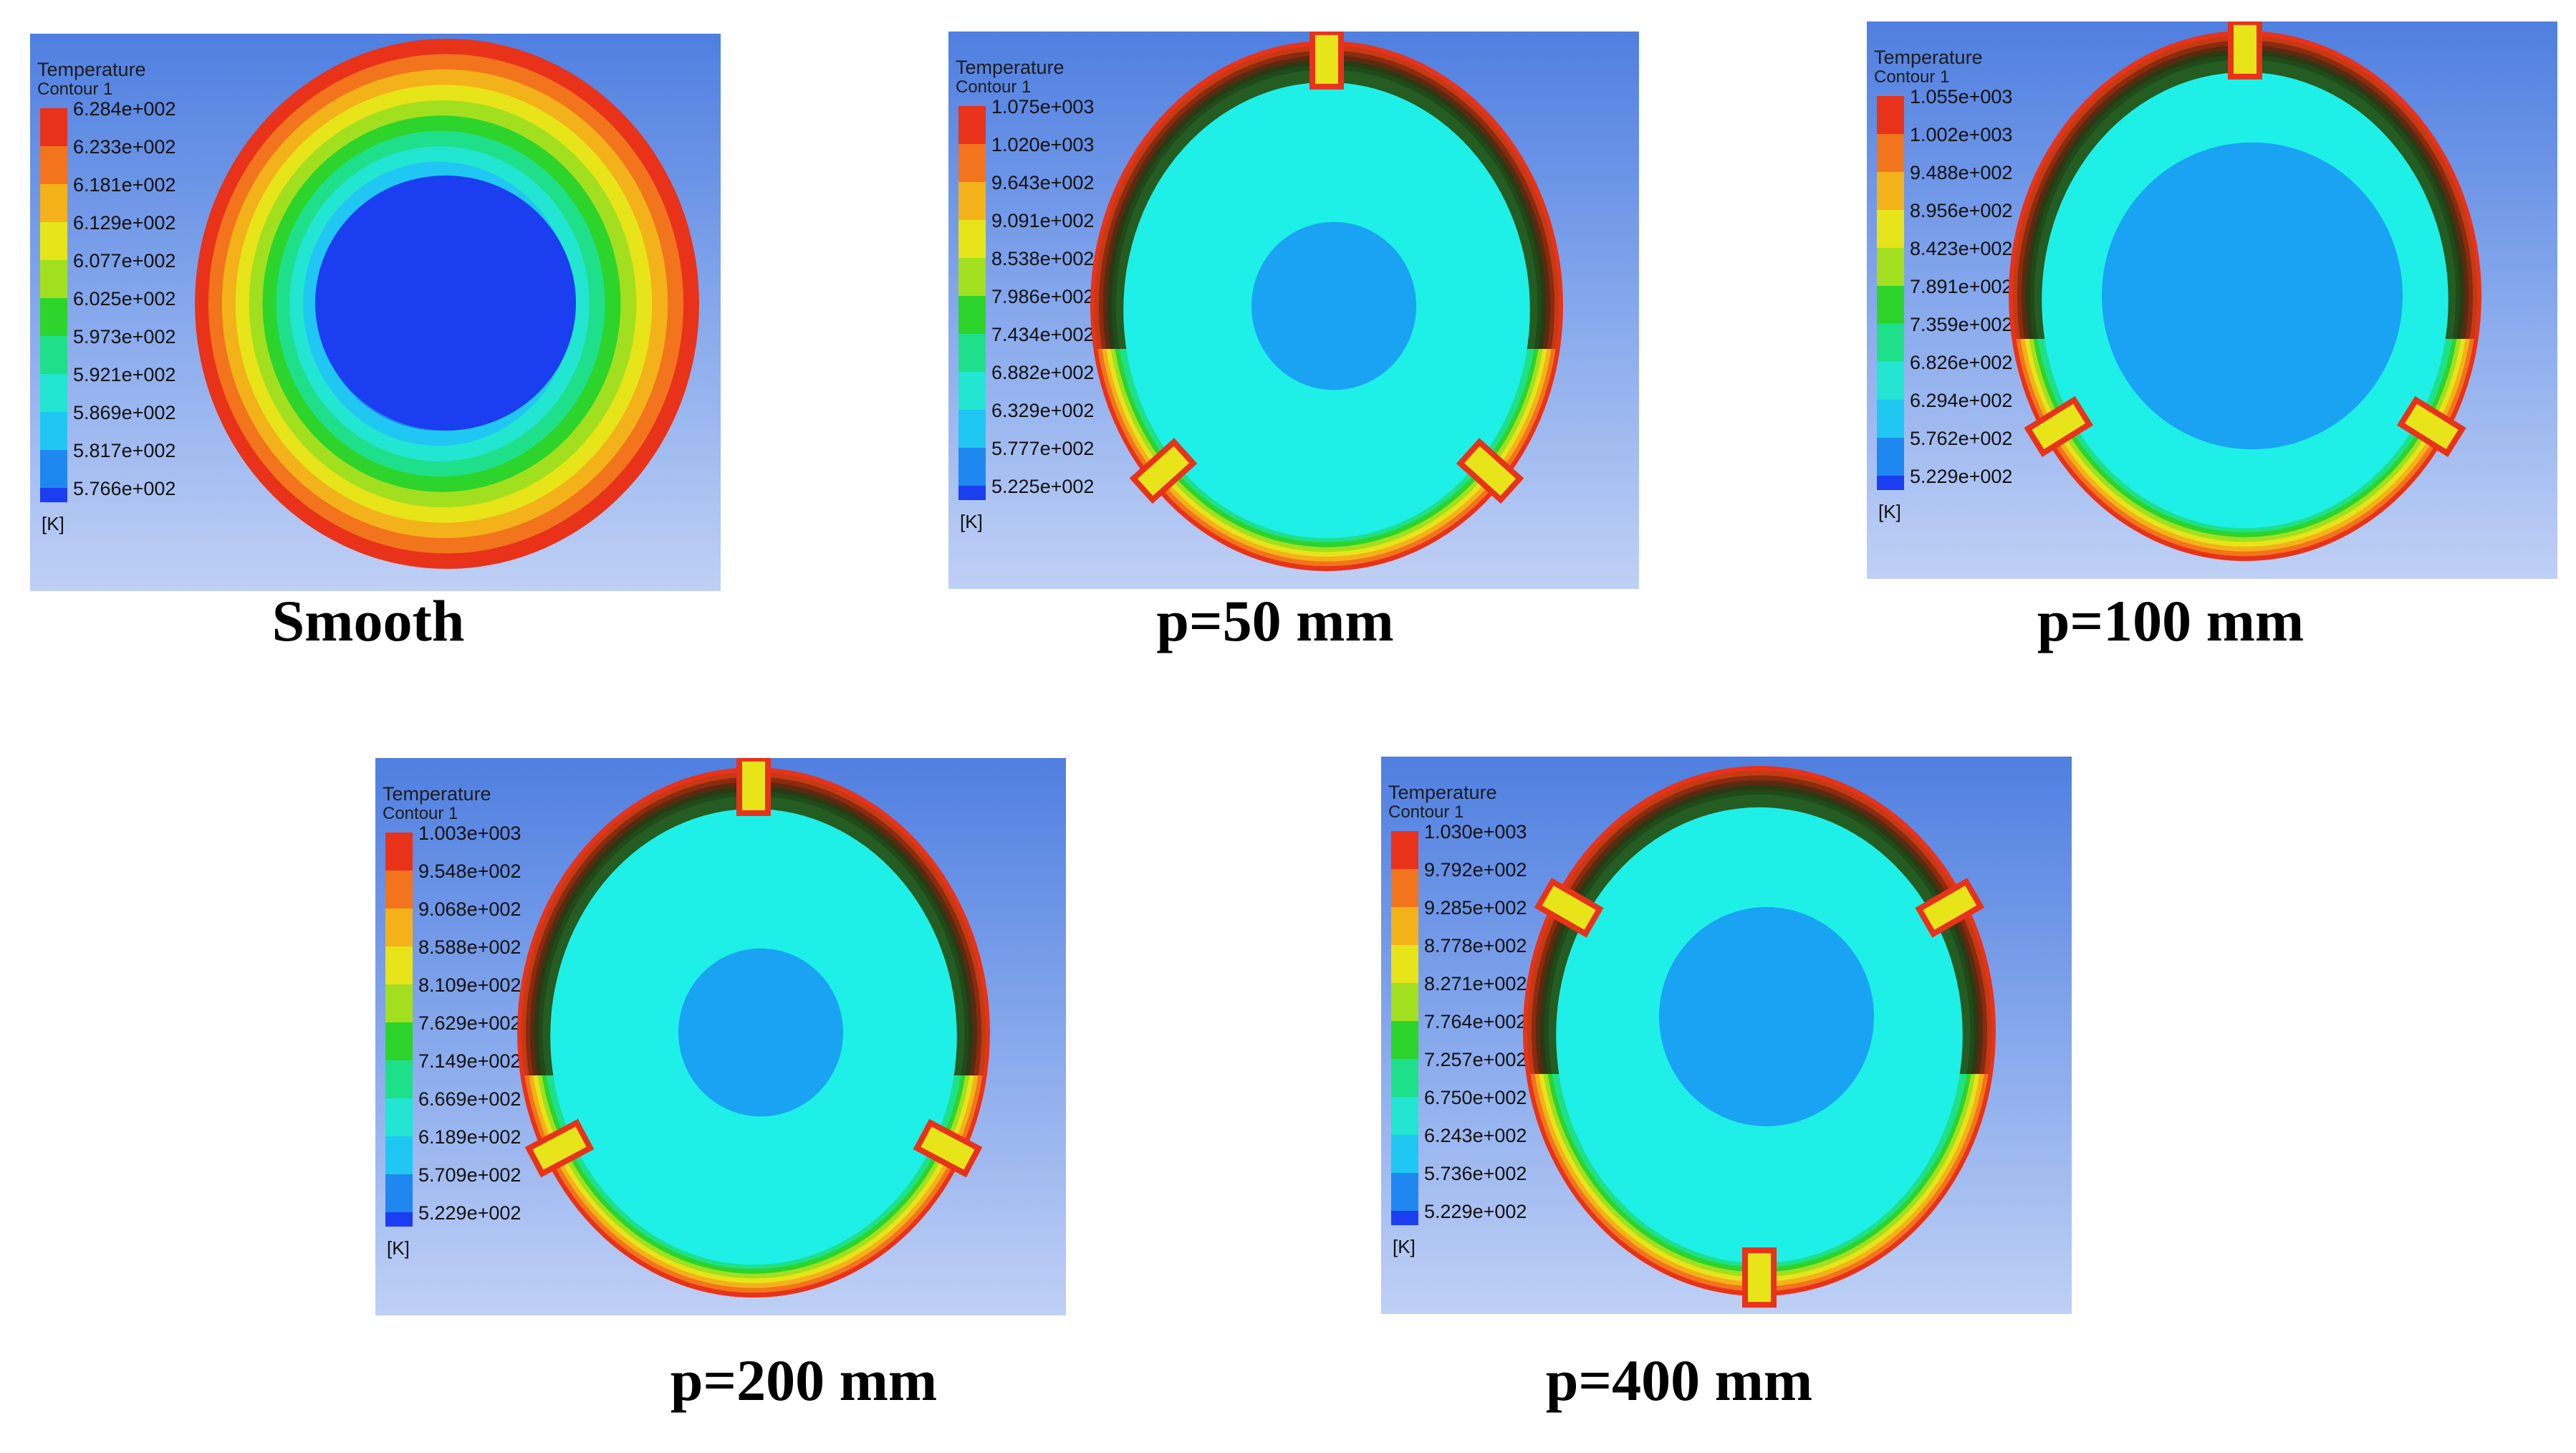  What do you see at coordinates (470, 985) in the screenshot?
I see `legend-value-label: 8.109e+002` at bounding box center [470, 985].